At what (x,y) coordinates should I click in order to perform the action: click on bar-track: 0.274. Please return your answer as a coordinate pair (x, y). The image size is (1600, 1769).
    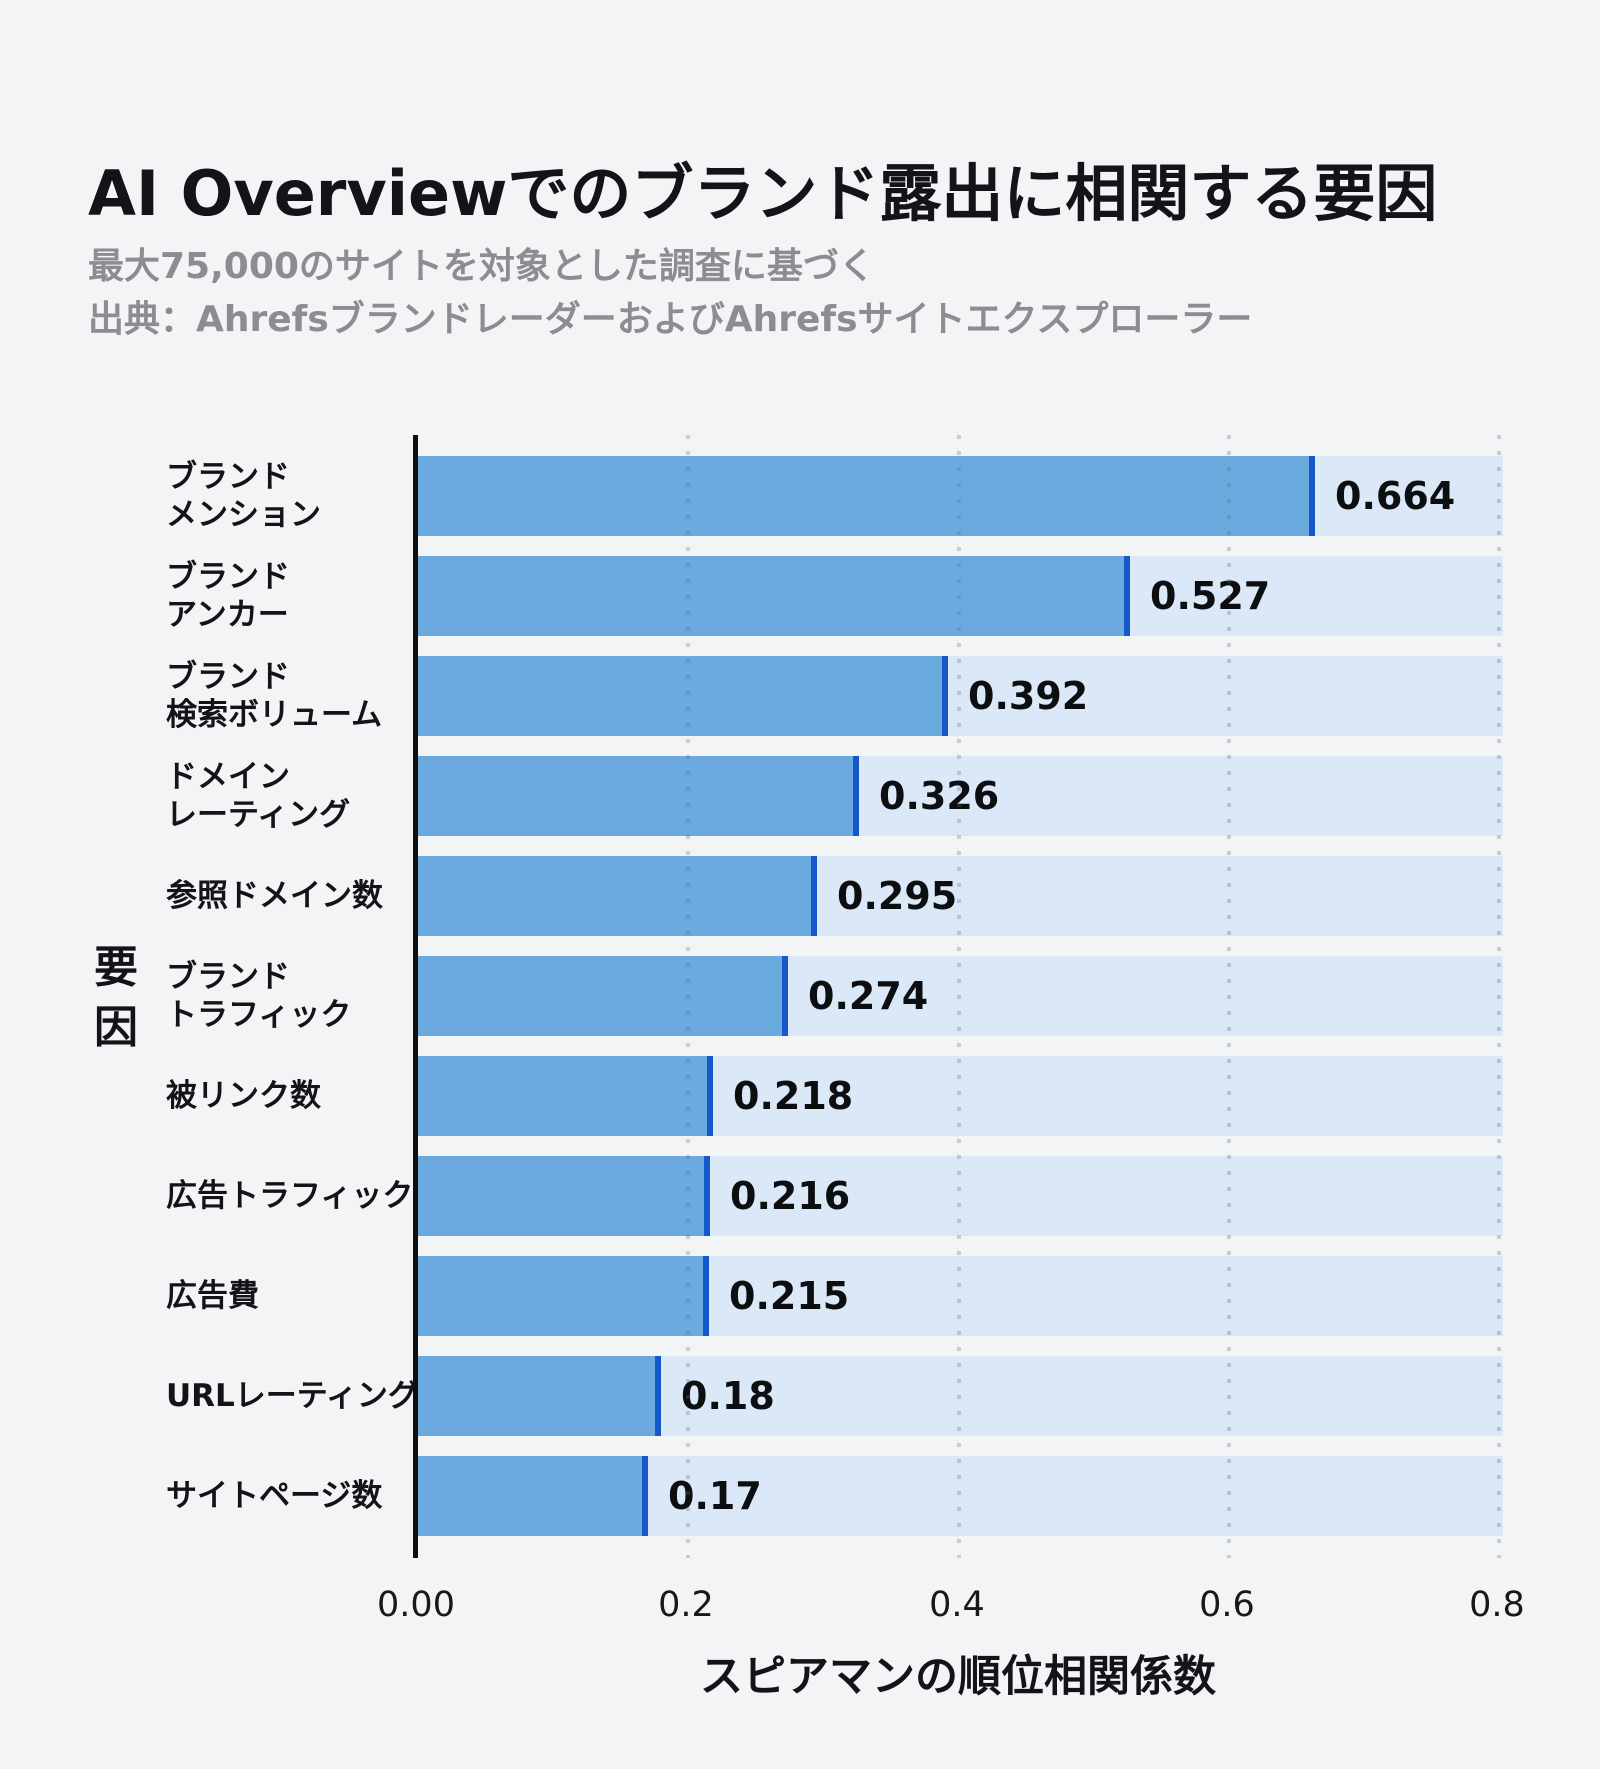
    Looking at the image, I should click on (960, 996).